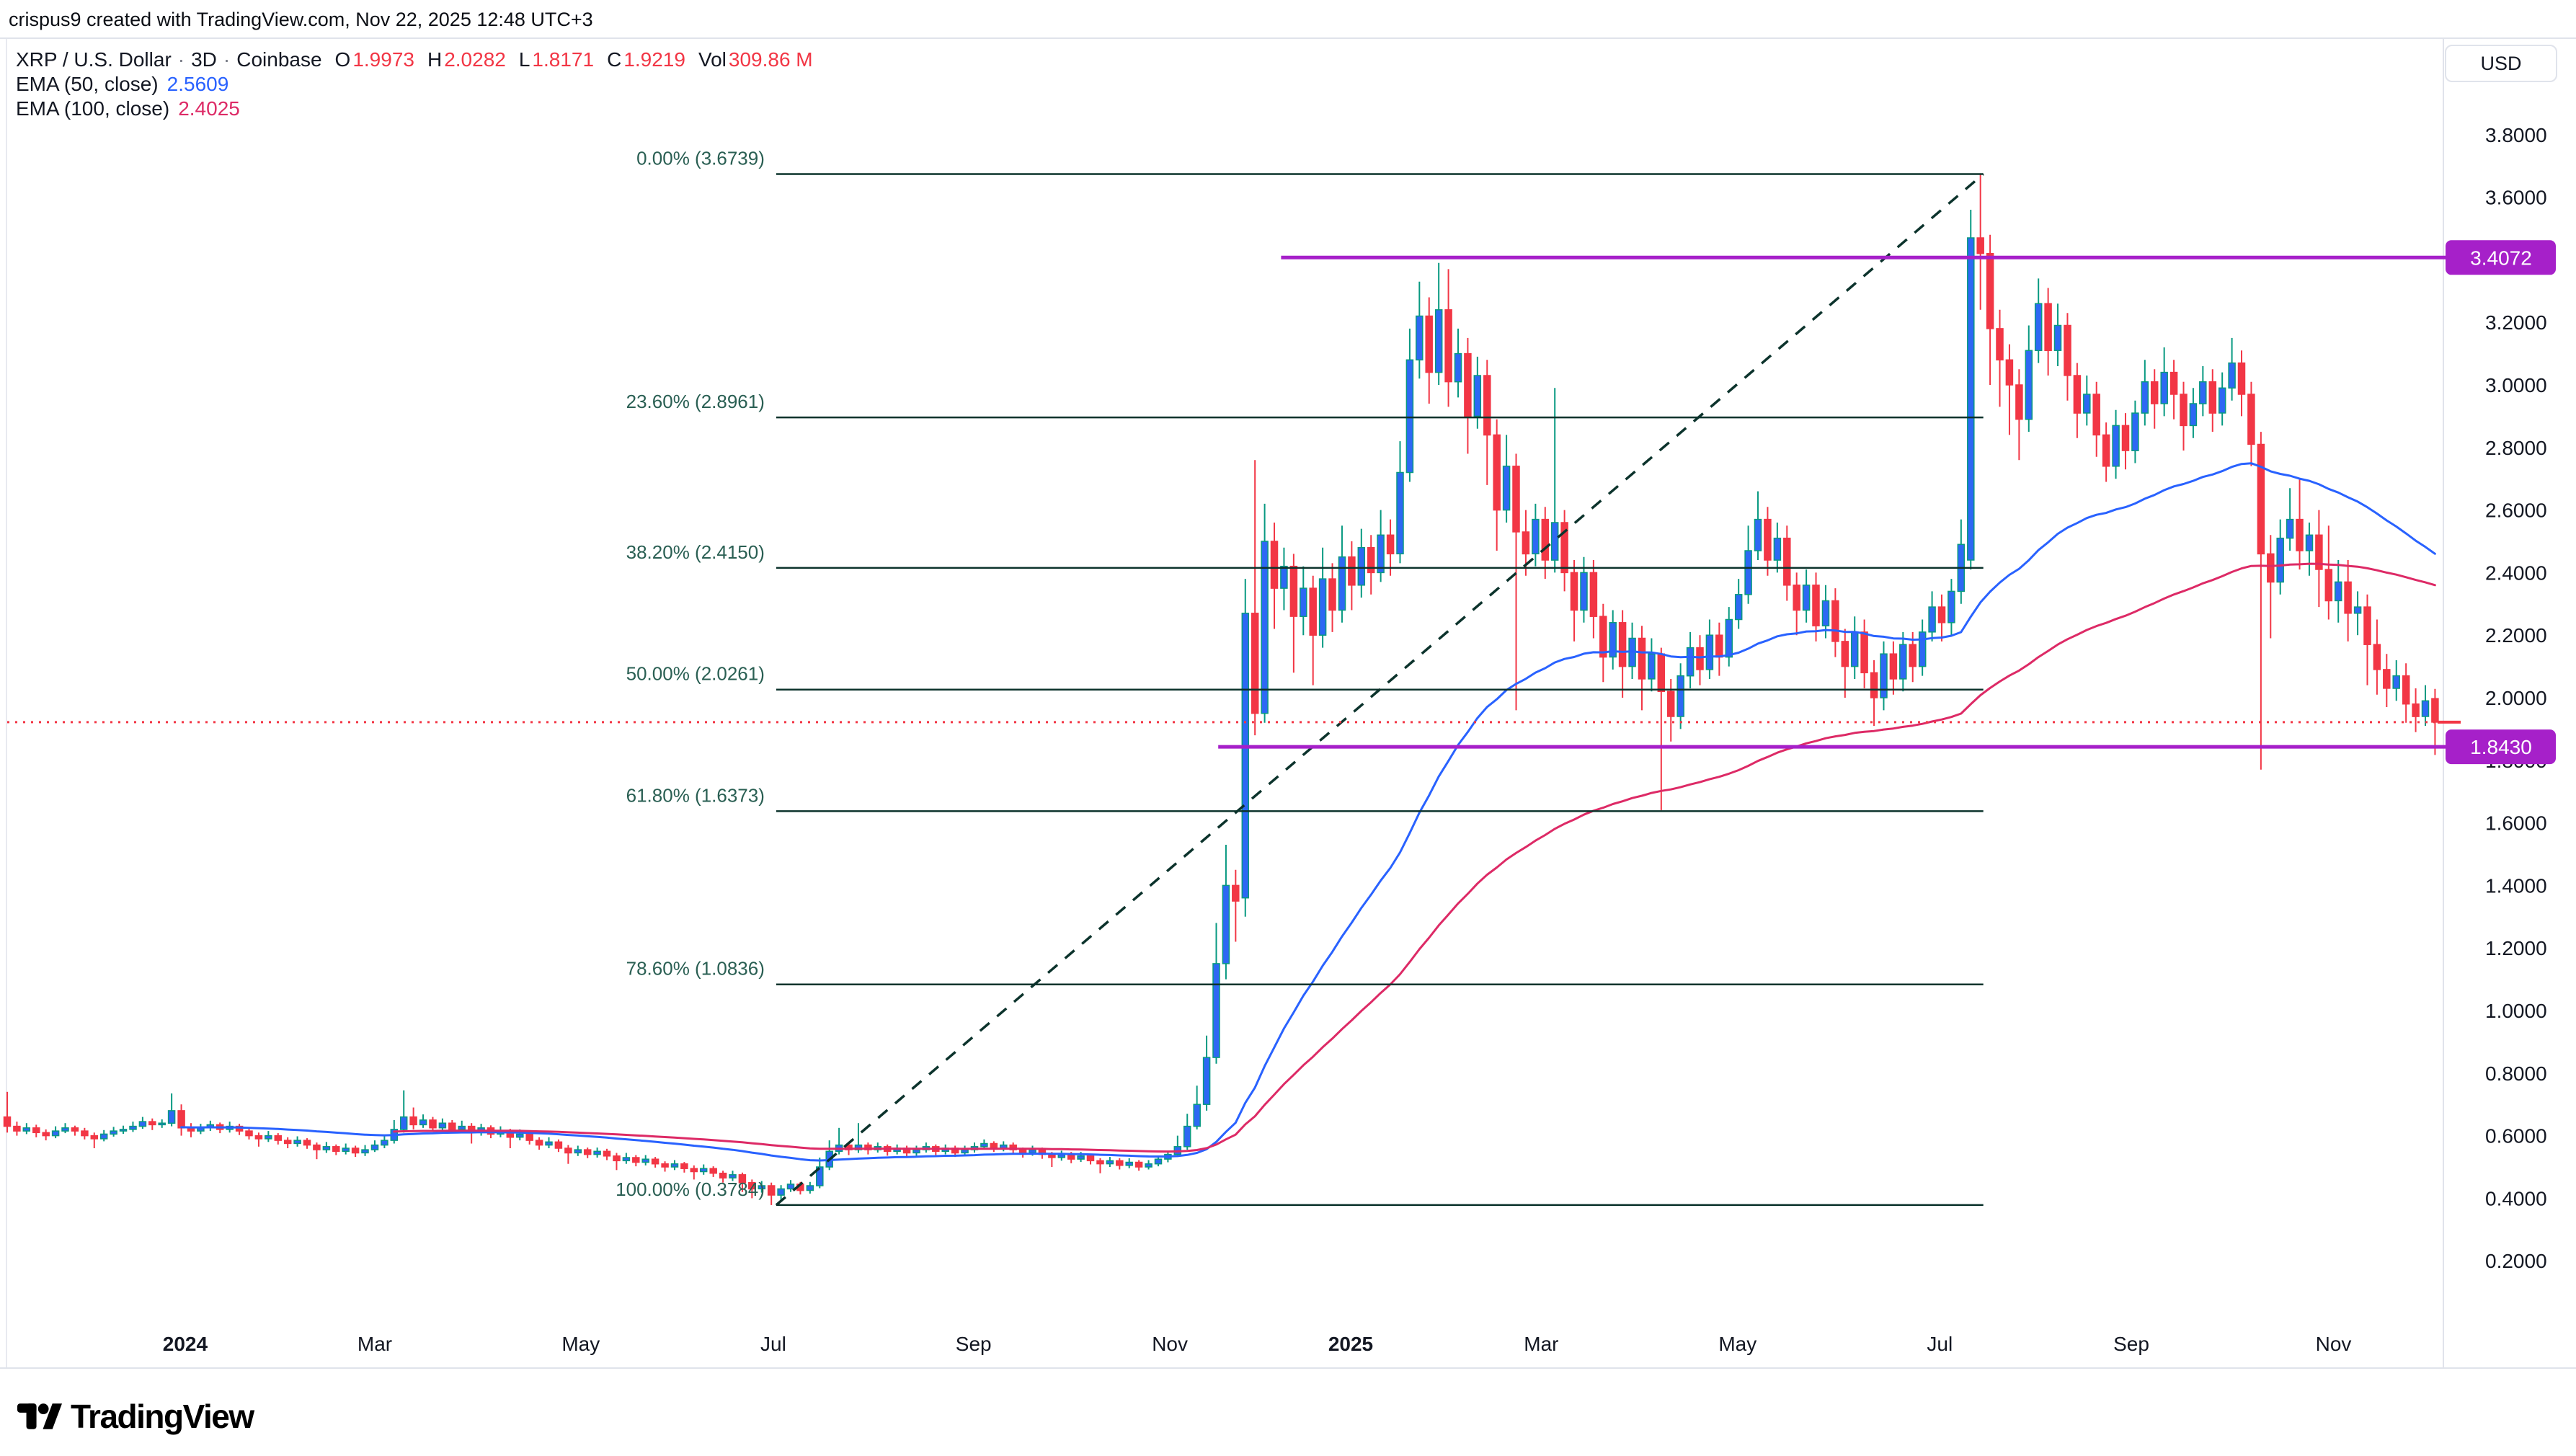  I want to click on time-tick-label: Jul, so click(773, 1344).